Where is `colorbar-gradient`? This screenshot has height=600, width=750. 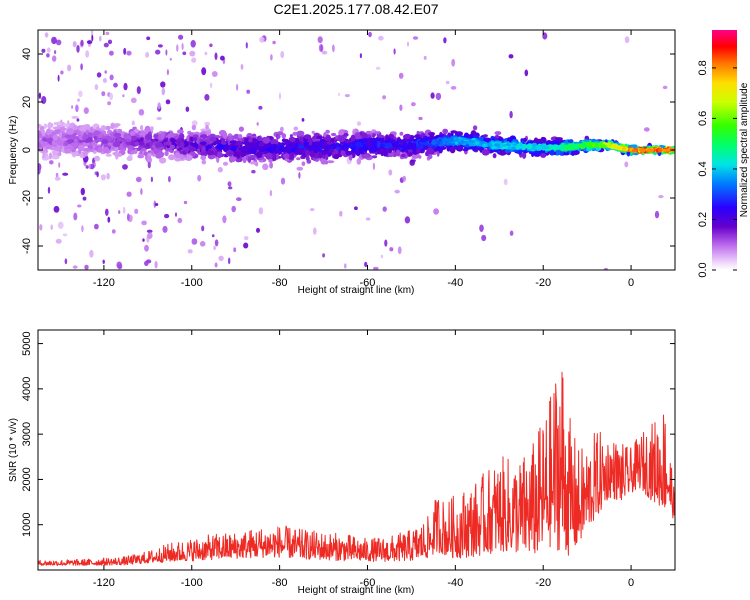
colorbar-gradient is located at coordinates (724, 150).